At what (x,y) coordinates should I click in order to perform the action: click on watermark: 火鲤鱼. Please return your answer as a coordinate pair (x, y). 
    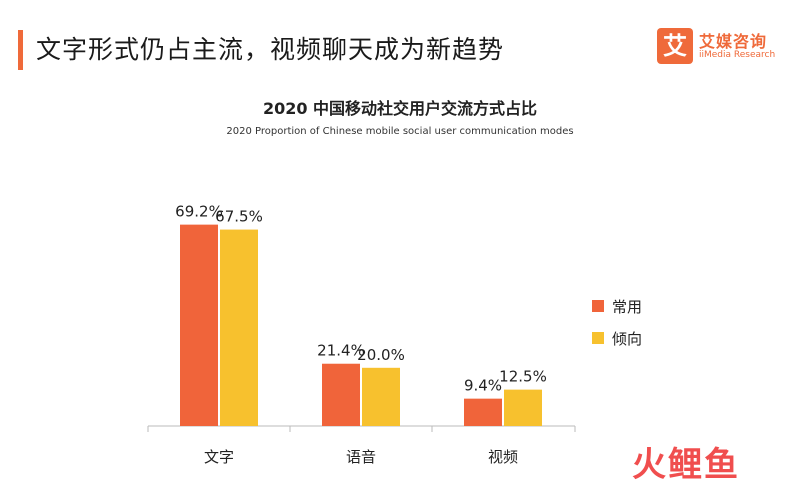
    Looking at the image, I should click on (686, 465).